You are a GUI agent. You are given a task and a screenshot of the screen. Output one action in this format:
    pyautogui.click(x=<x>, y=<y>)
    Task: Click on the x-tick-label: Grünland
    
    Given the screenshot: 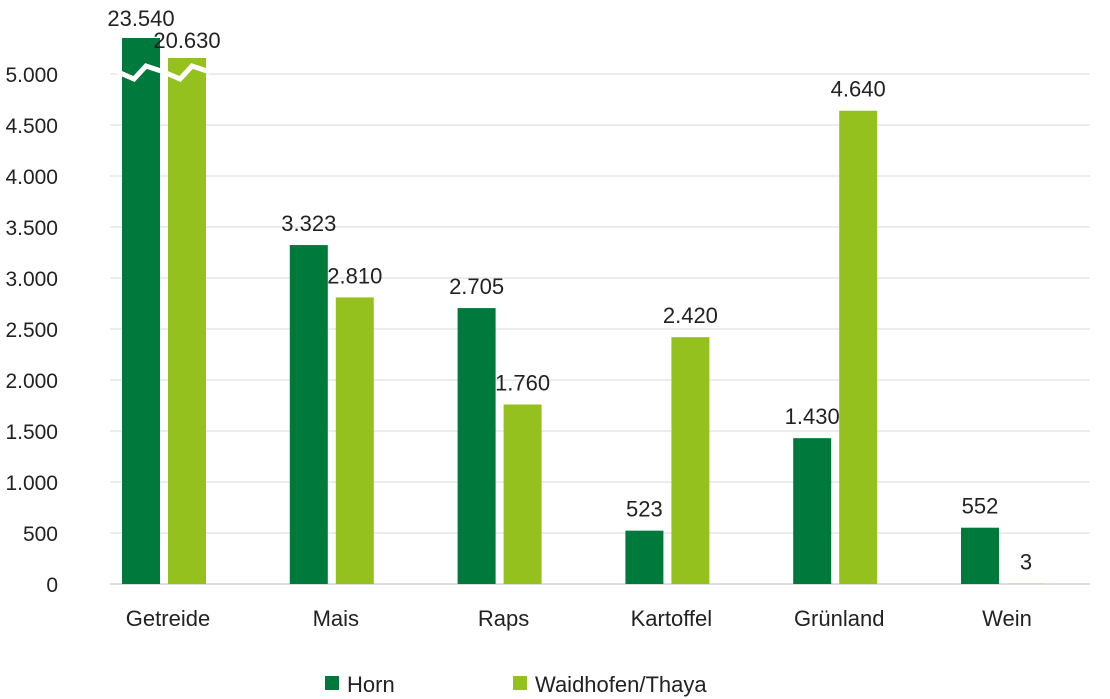 What is the action you would take?
    pyautogui.click(x=839, y=618)
    